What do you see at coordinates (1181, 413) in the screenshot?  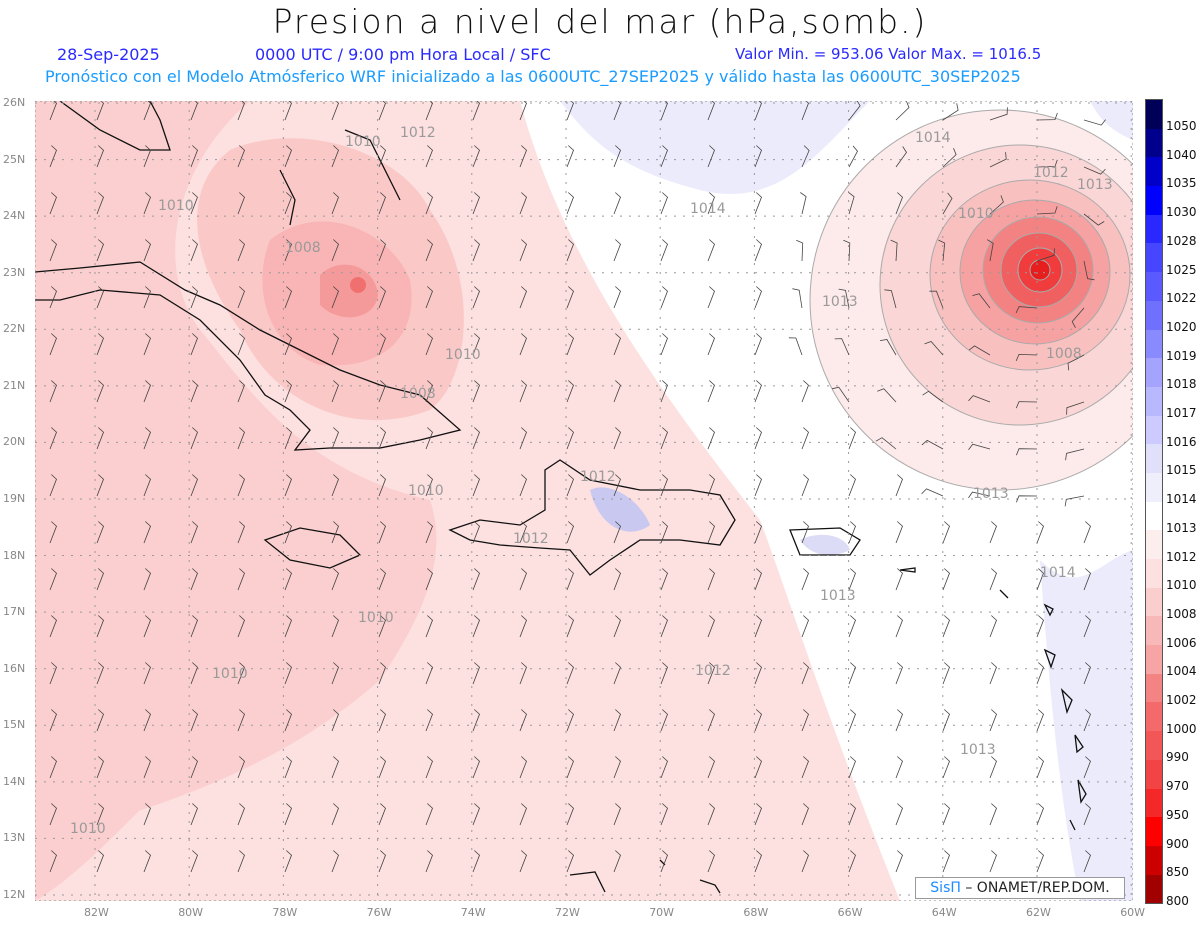 I see `colorbar-label: 1017` at bounding box center [1181, 413].